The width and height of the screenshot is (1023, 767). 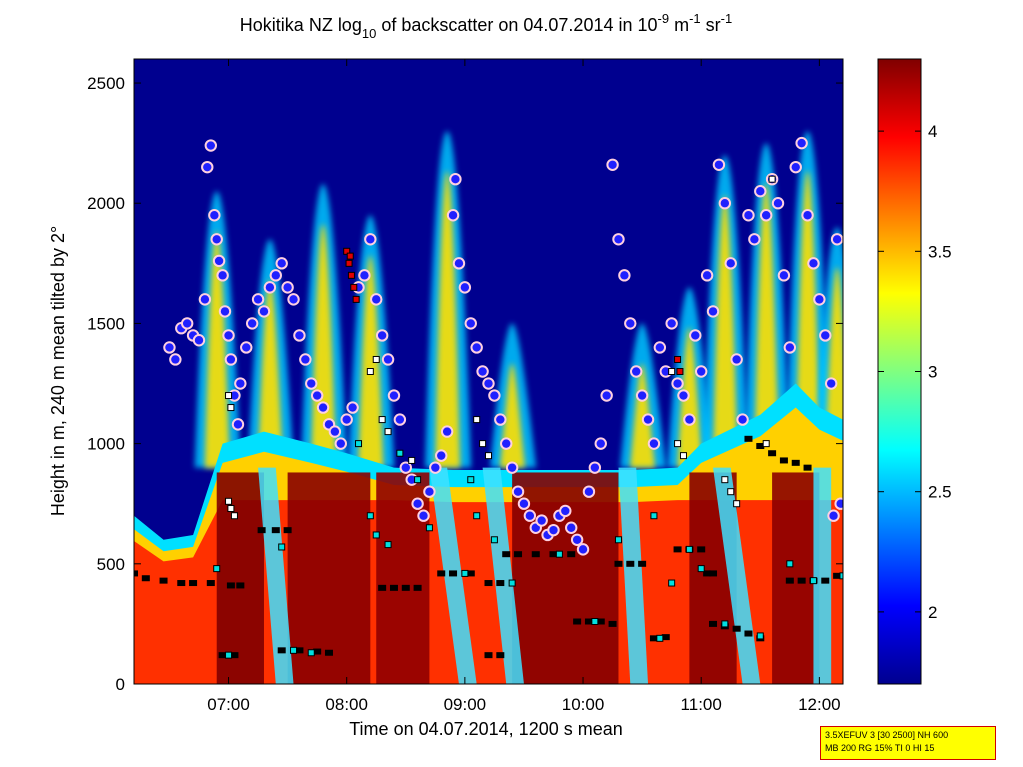 I want to click on colorbar-tick-label: 2.5, so click(x=940, y=492).